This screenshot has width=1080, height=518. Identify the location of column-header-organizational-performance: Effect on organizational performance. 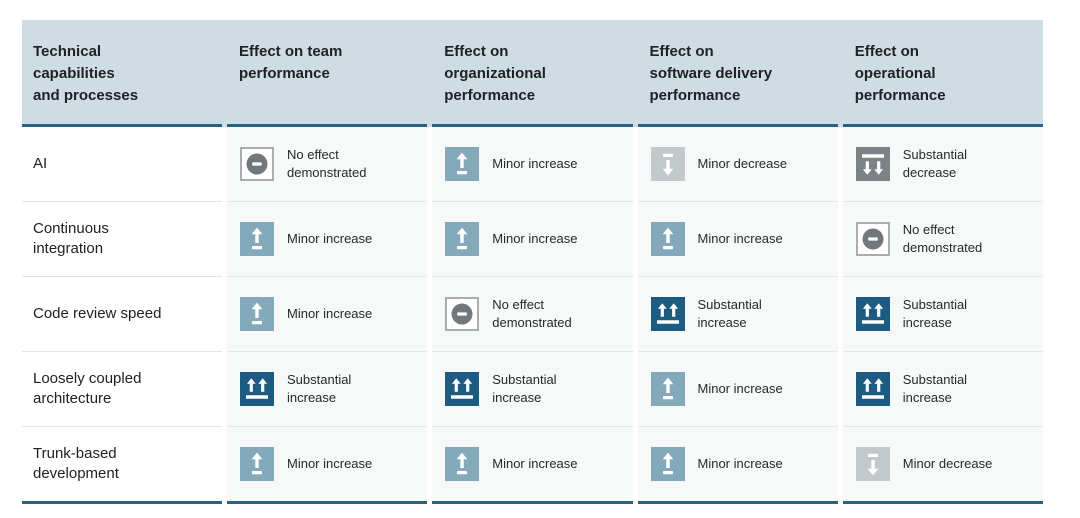
(532, 73).